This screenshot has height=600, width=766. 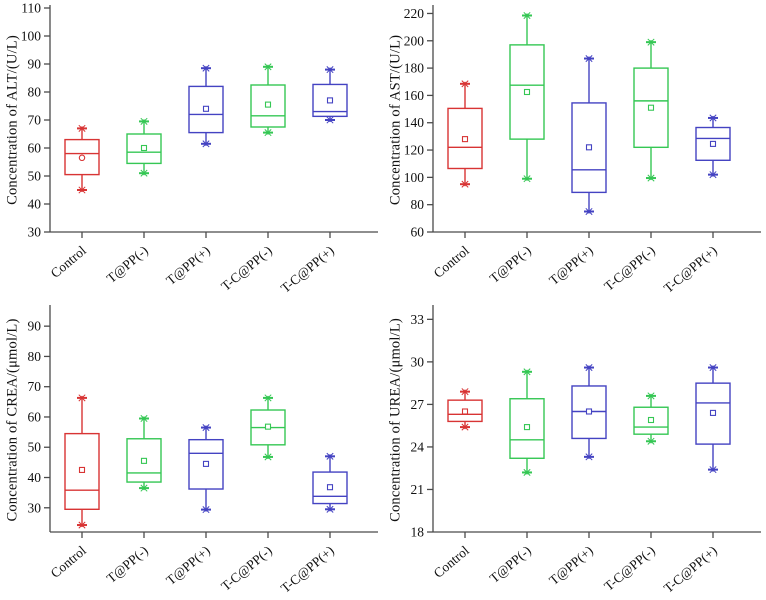 I want to click on y-tick-label: 160, so click(x=414, y=95).